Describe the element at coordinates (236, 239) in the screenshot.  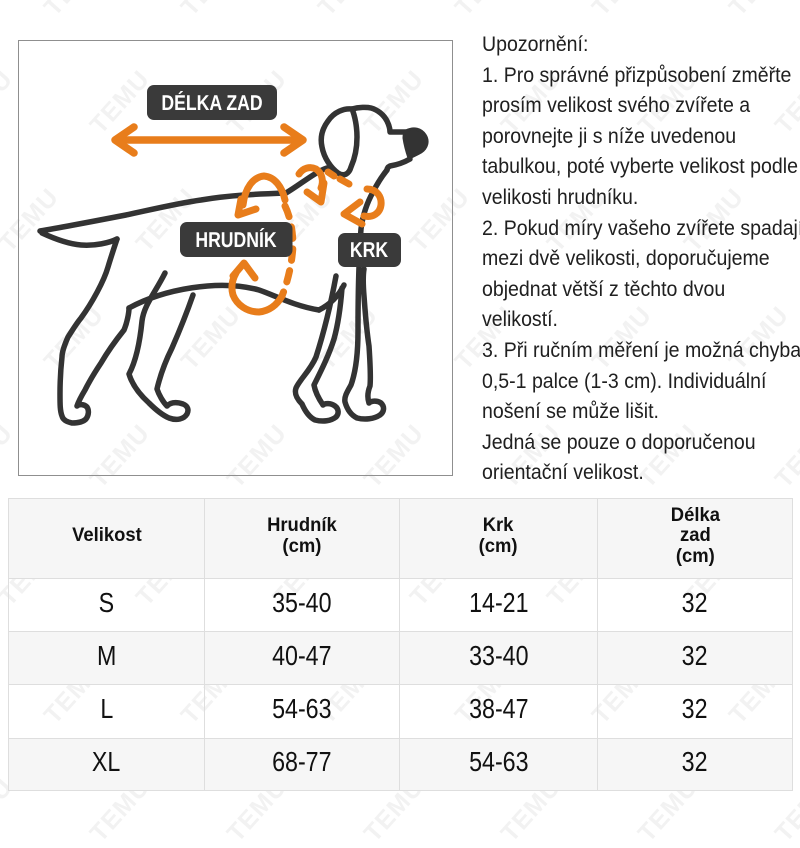
I see `svg-text: HRUDNÍK` at that location.